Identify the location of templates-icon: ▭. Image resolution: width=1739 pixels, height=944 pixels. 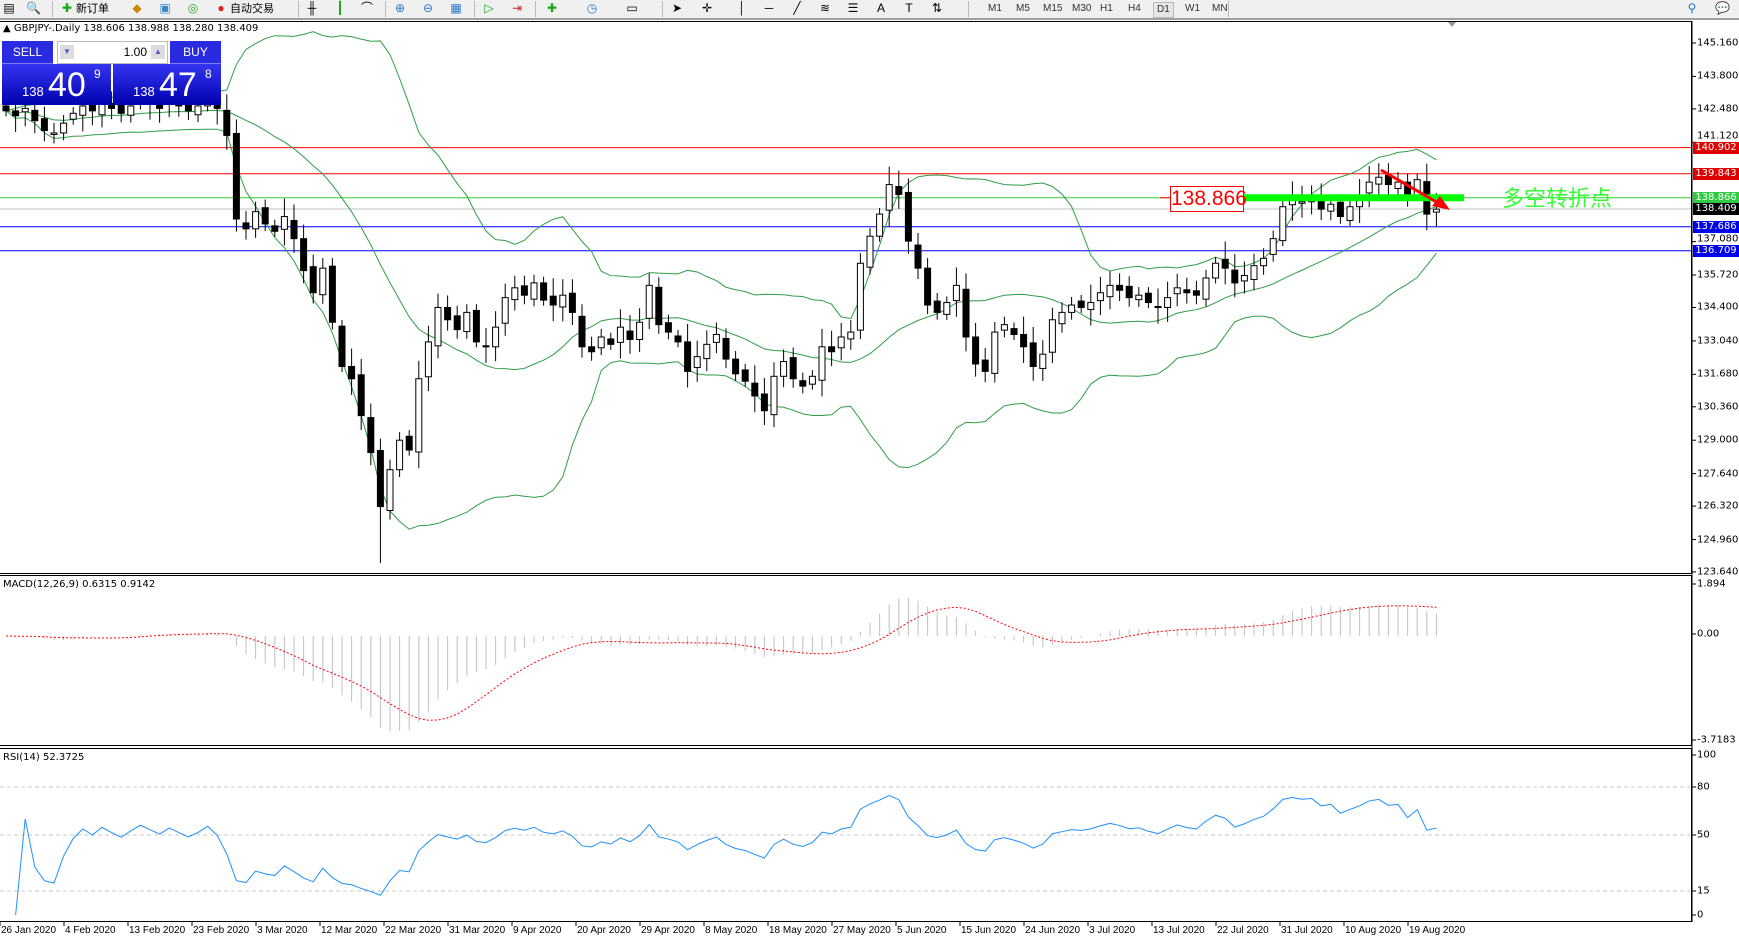
(632, 8).